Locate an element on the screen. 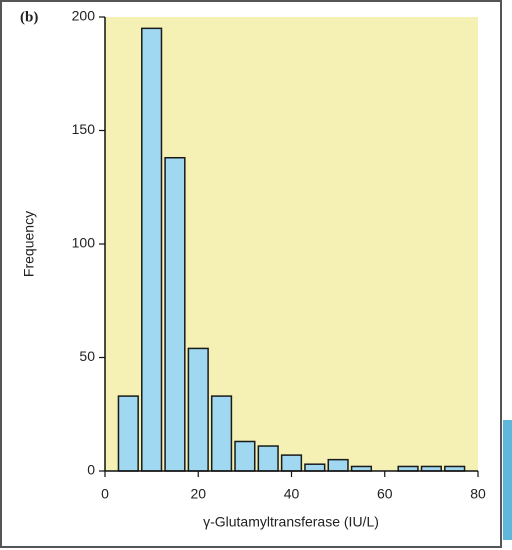  x-tick-label: 60 is located at coordinates (385, 494).